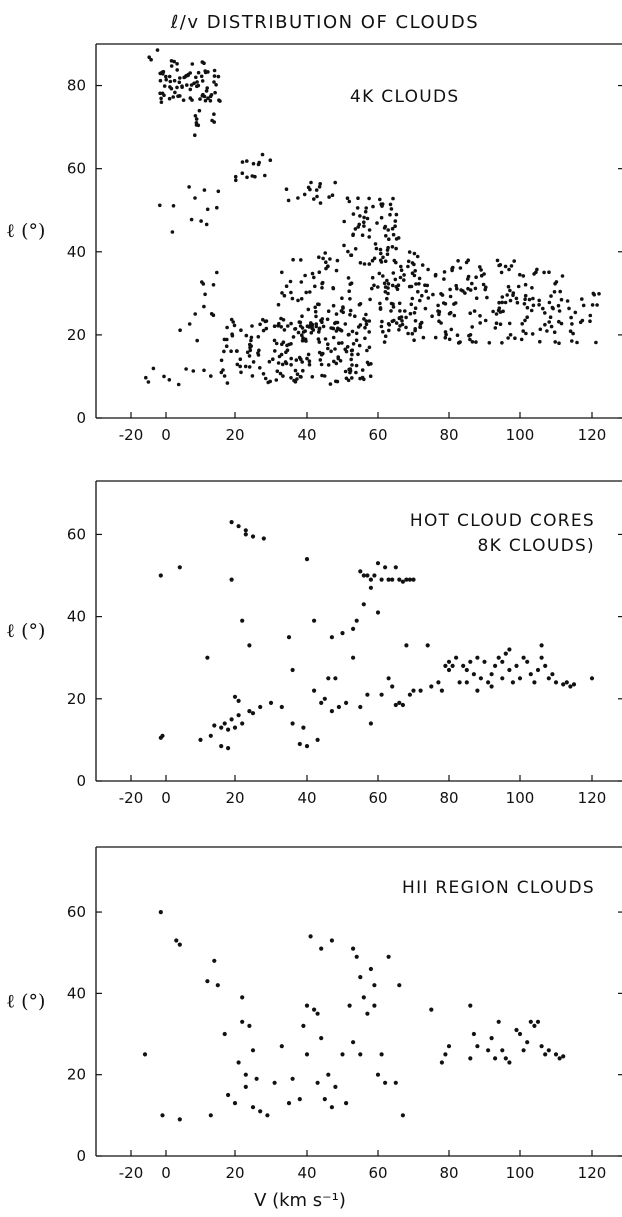  I want to click on y-tick-label: 40, so click(76, 252).